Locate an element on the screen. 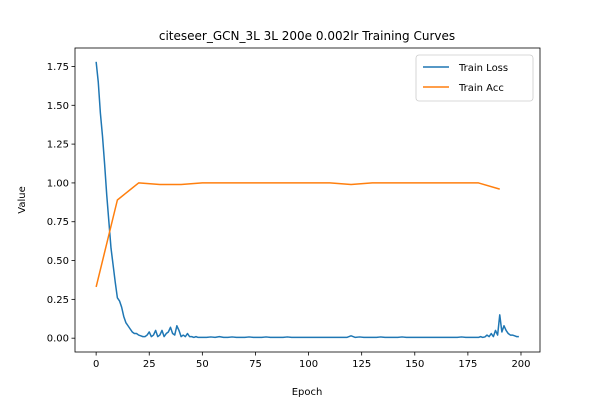 This screenshot has width=600, height=400. x-tick-label: 25 is located at coordinates (149, 364).